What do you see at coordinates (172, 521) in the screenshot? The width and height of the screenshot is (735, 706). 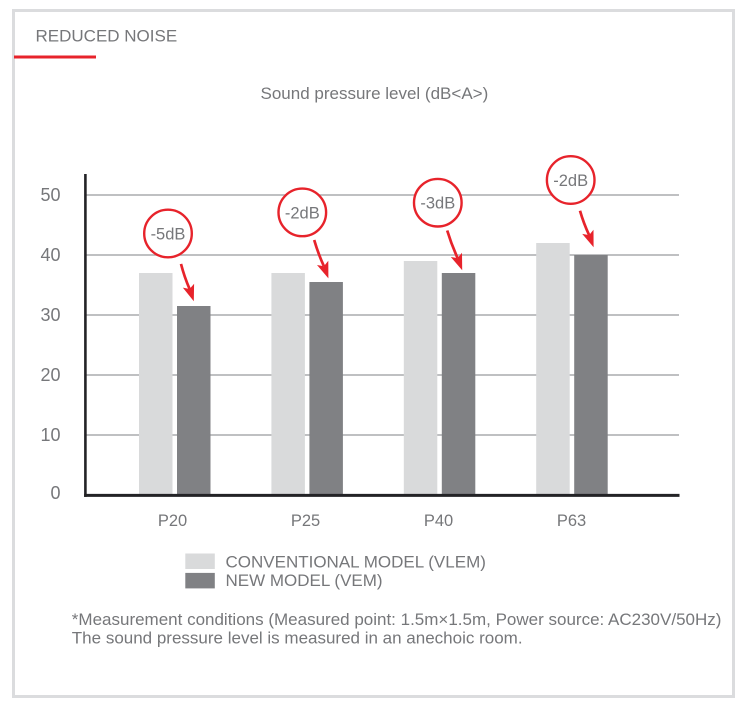 I see `svg-text: P20` at bounding box center [172, 521].